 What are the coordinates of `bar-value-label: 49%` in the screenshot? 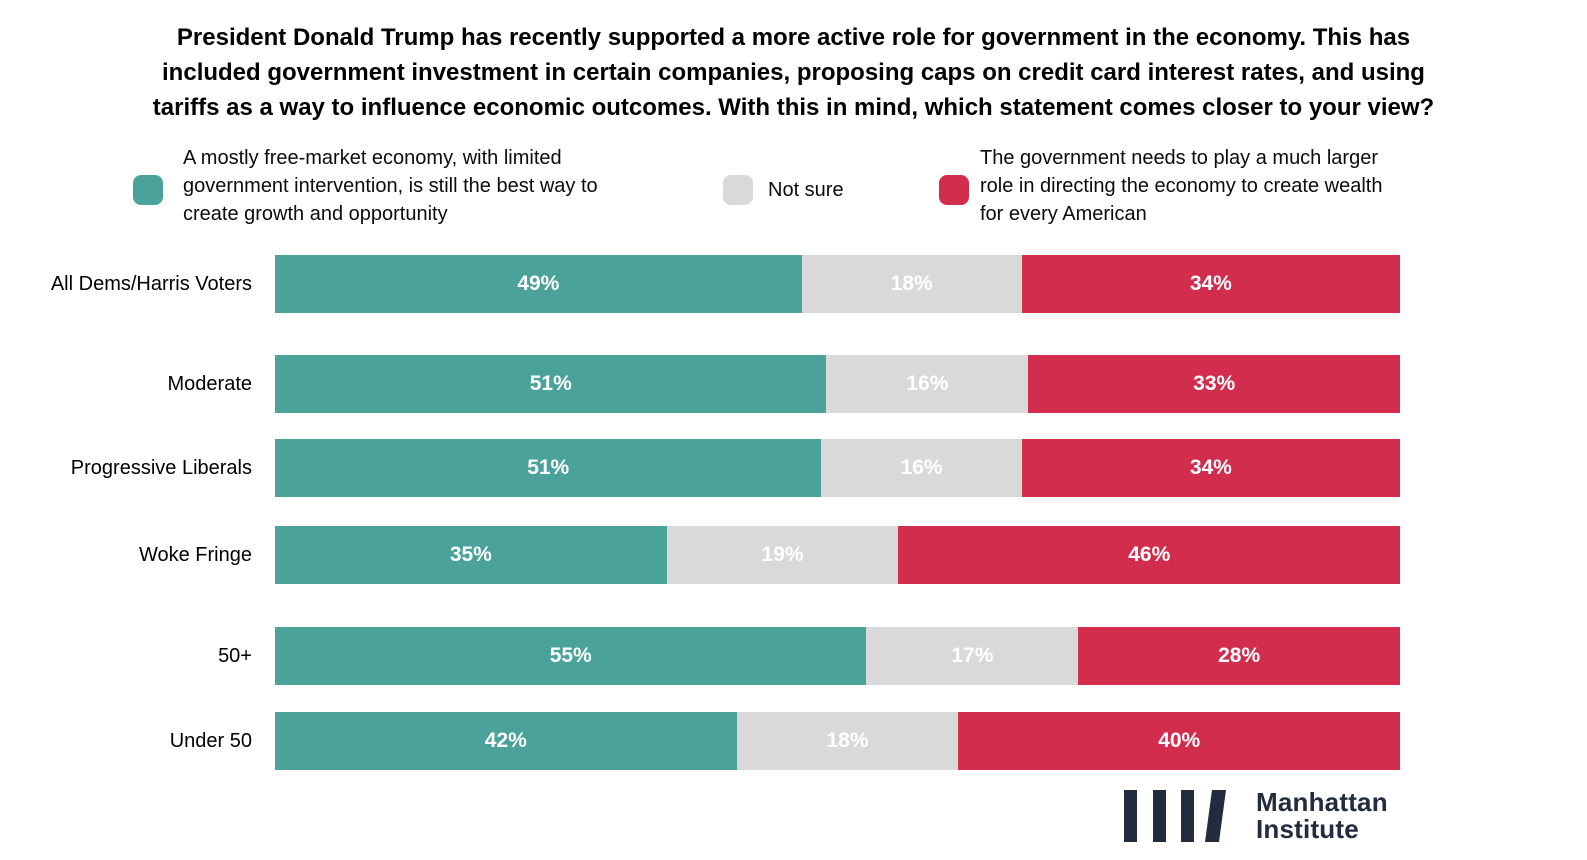 It's located at (538, 283).